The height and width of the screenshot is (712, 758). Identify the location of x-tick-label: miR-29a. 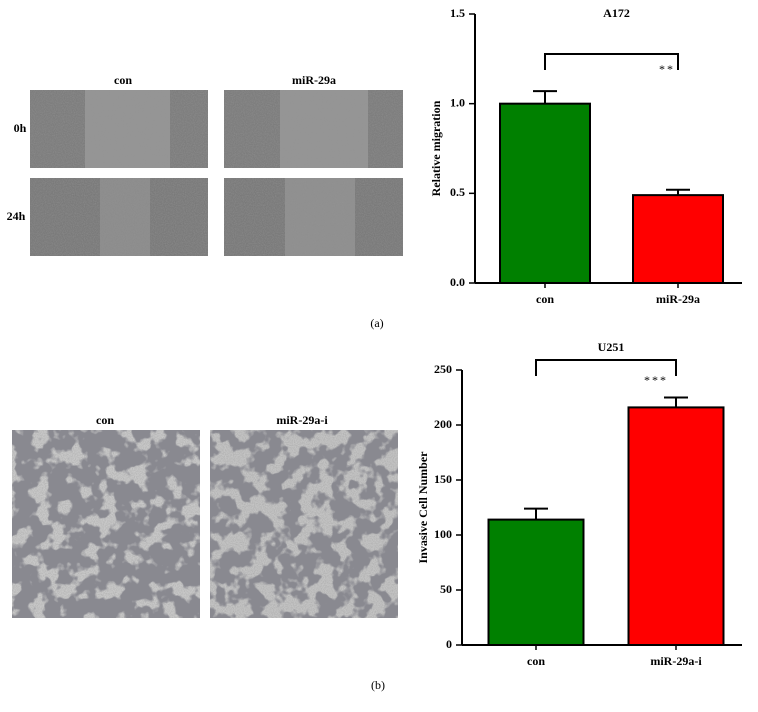
(678, 299).